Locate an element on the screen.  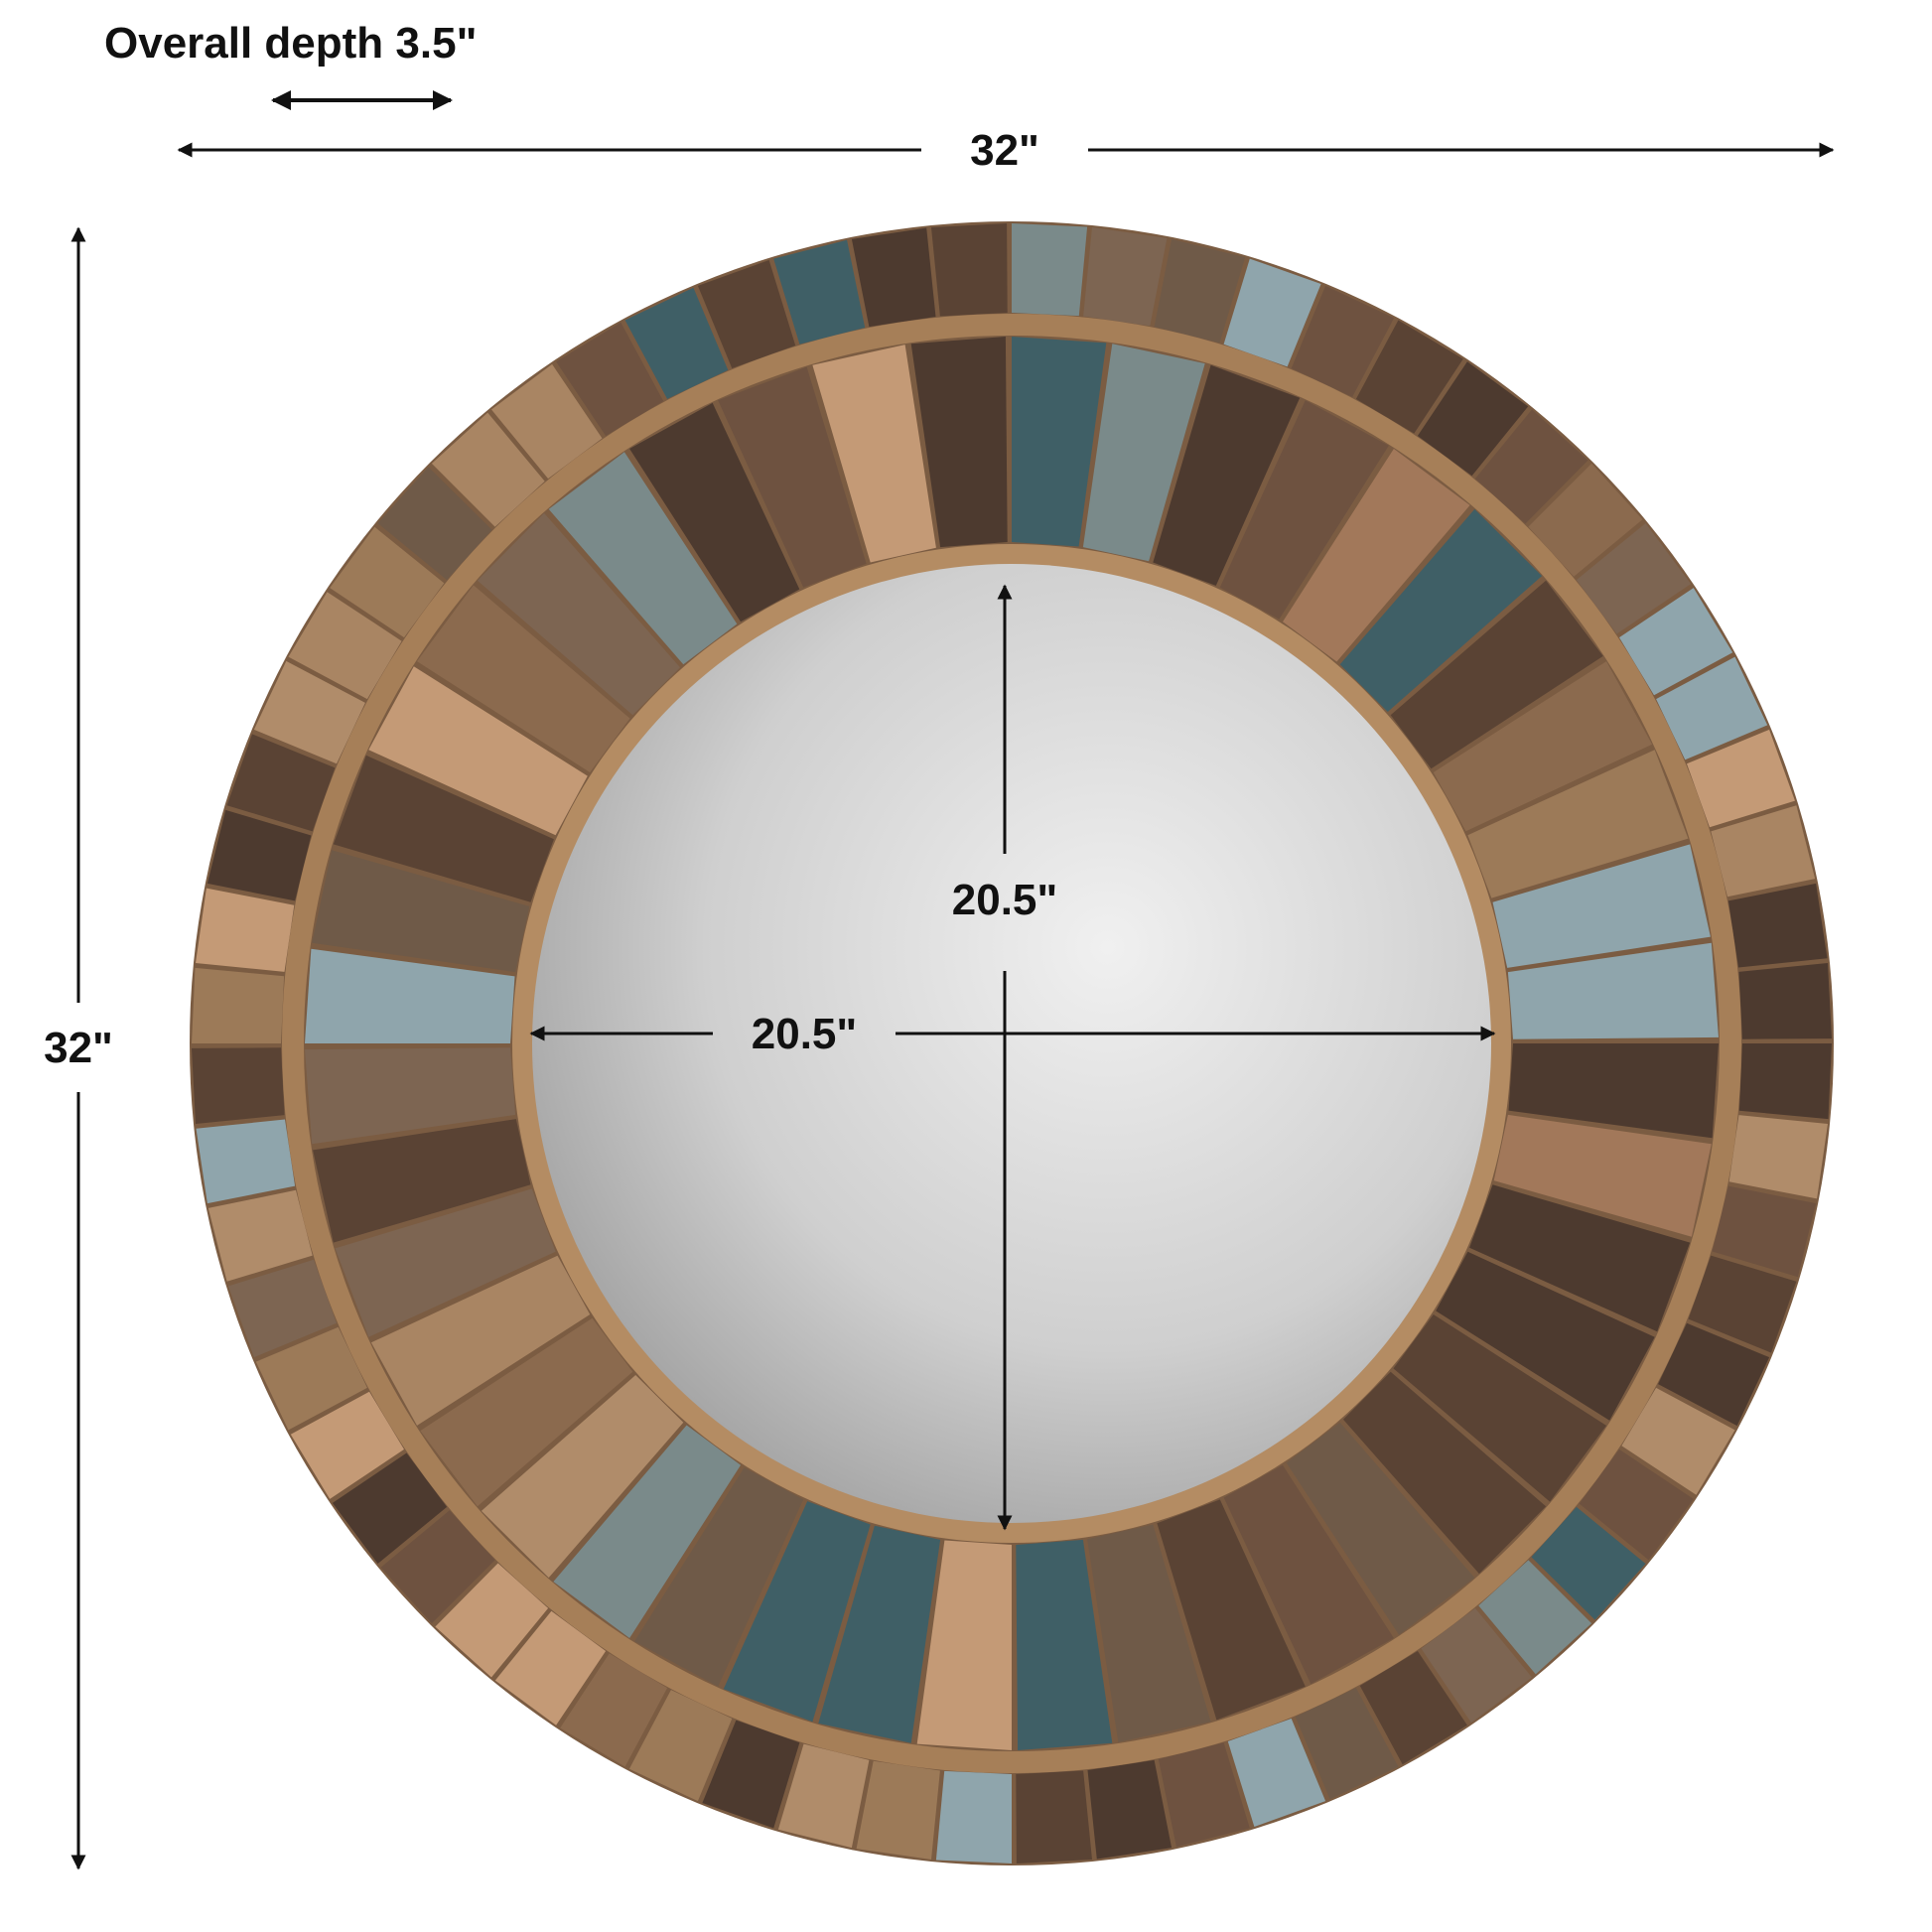
overall-height-label: 32" is located at coordinates (78, 1048).